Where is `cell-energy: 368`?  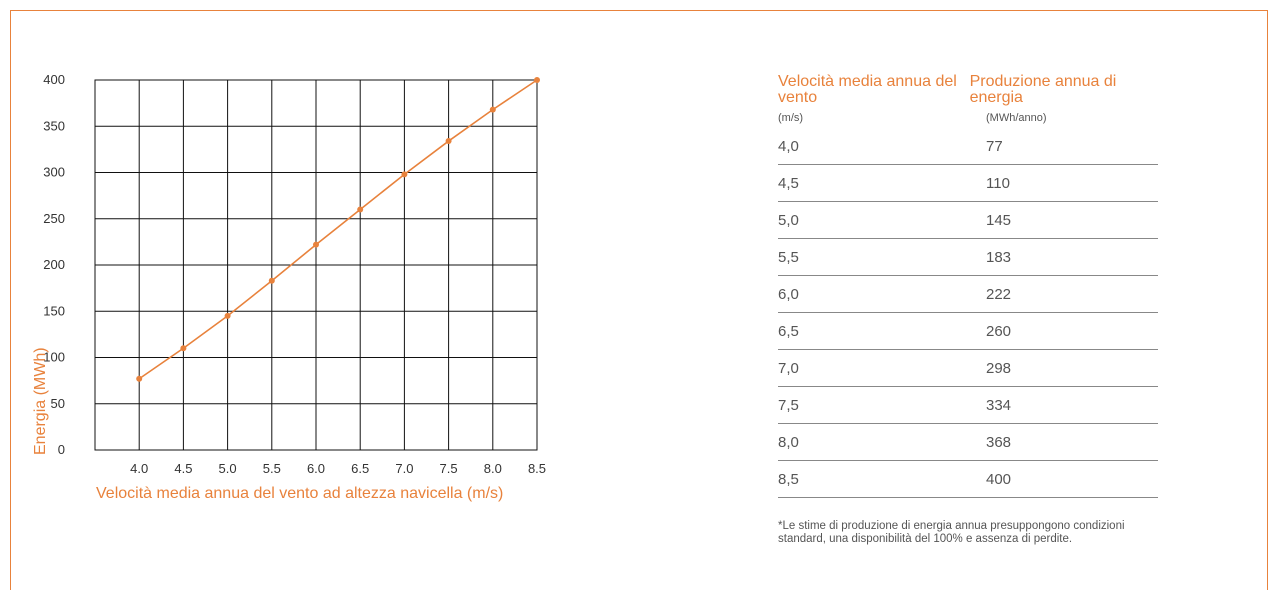 cell-energy: 368 is located at coordinates (999, 442).